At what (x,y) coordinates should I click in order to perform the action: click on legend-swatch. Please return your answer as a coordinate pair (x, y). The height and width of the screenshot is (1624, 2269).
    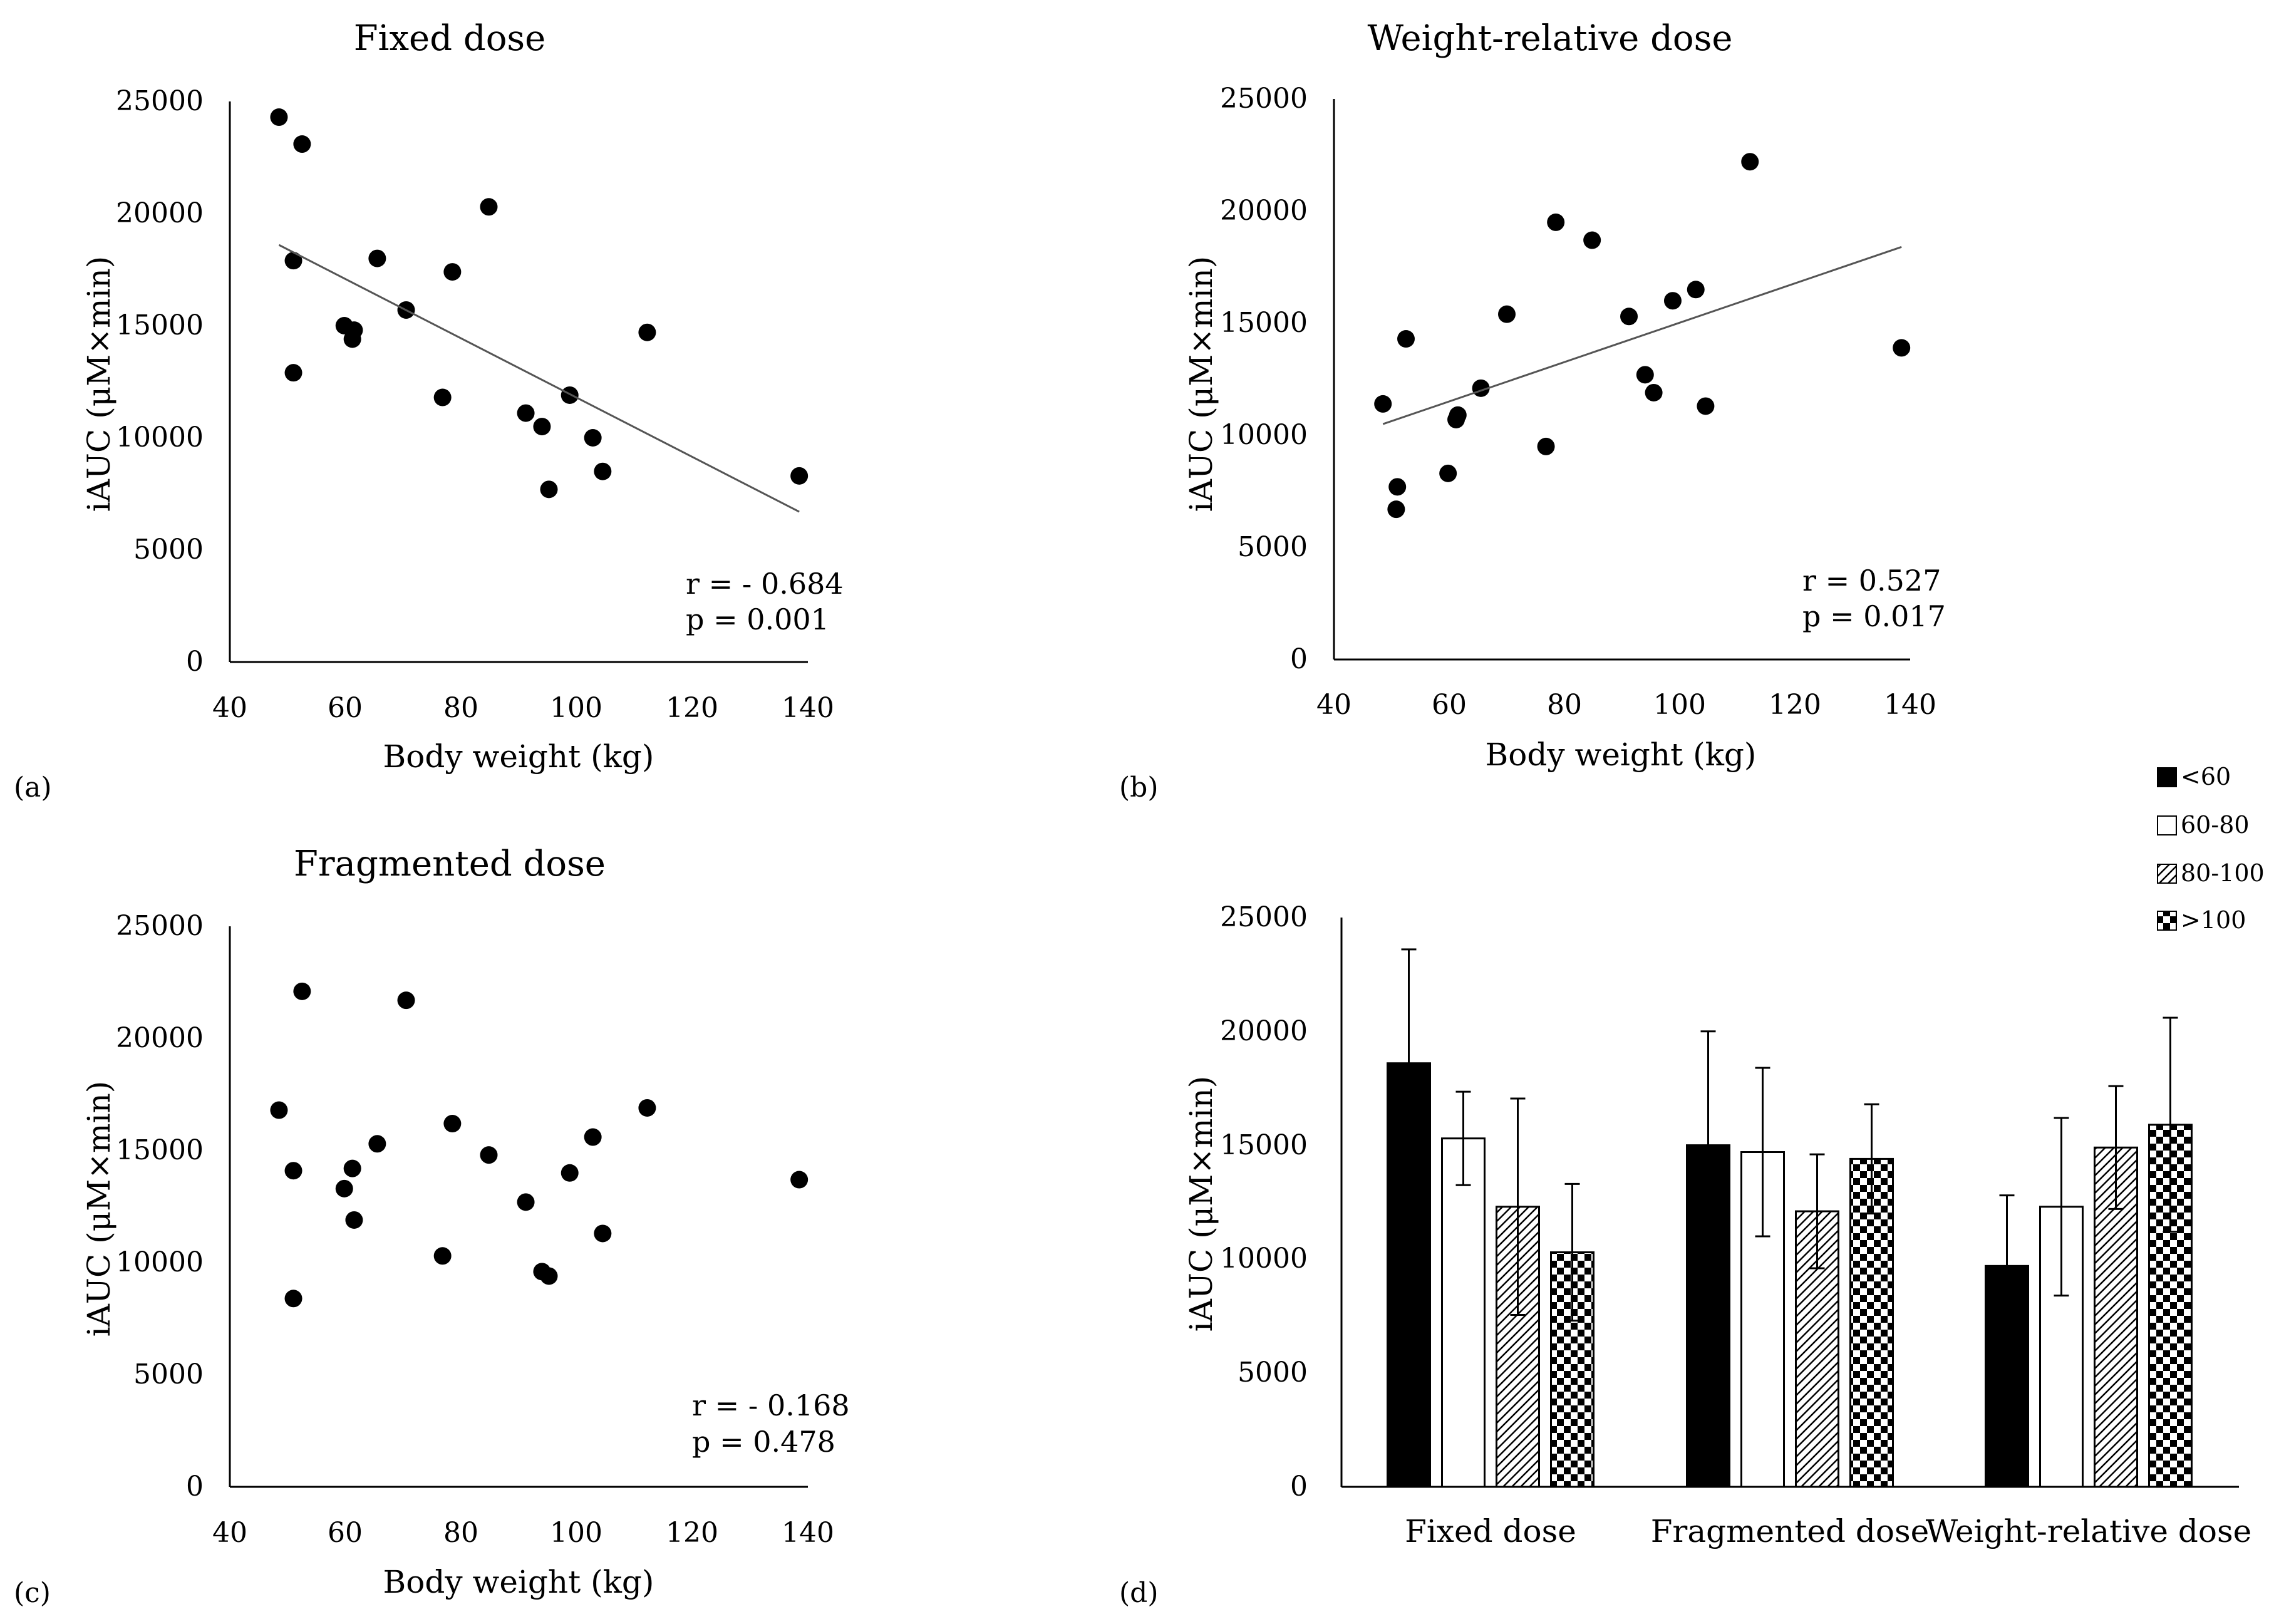
    Looking at the image, I should click on (2167, 825).